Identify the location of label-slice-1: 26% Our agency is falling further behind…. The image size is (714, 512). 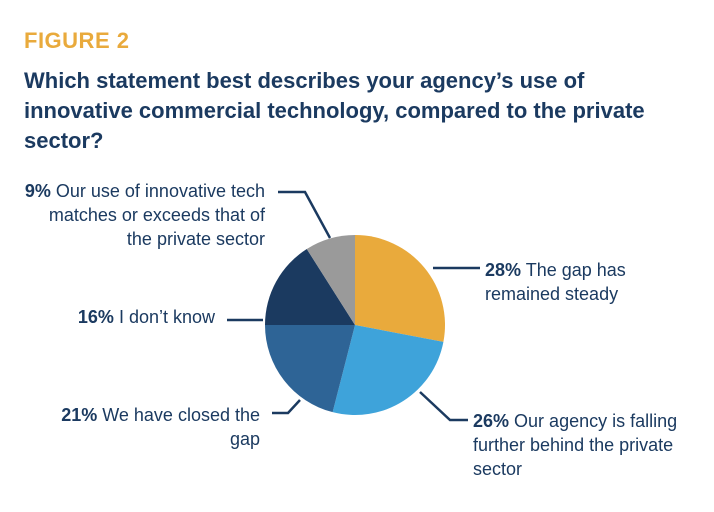
(578, 445).